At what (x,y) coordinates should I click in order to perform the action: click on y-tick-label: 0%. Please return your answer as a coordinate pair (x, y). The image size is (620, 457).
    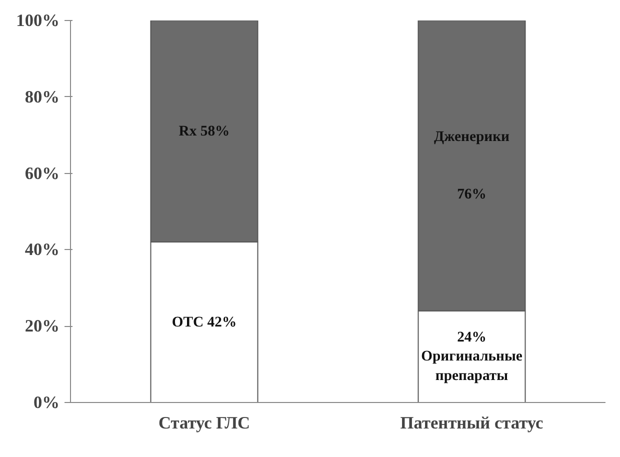
    Looking at the image, I should click on (47, 402).